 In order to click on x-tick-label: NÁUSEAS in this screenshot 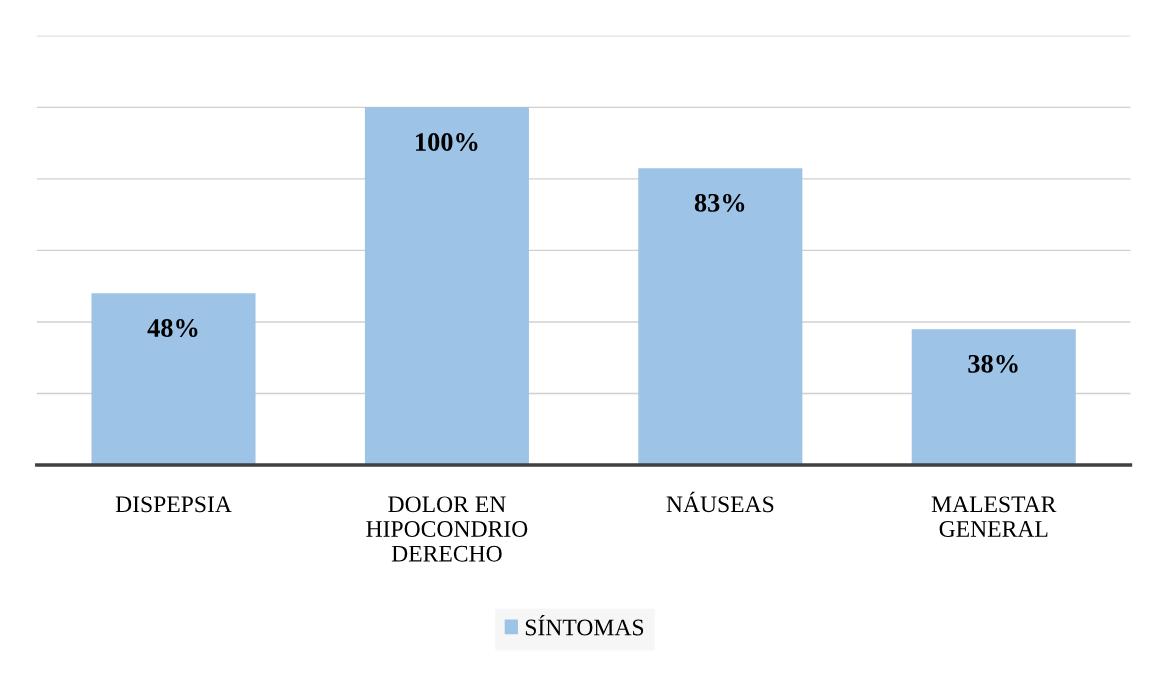, I will do `click(720, 502)`.